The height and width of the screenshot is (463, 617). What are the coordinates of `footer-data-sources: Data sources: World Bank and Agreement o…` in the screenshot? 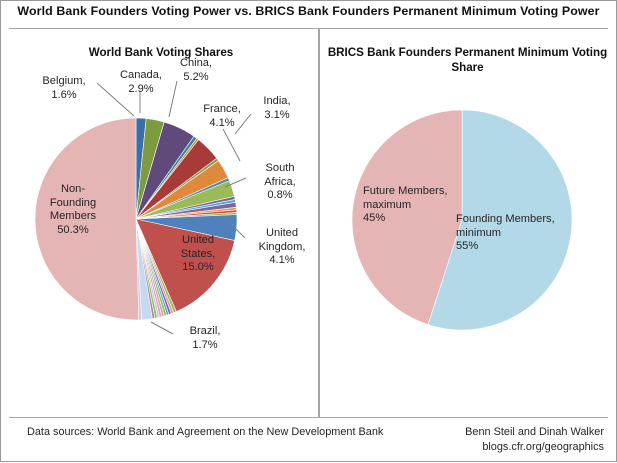 It's located at (205, 432).